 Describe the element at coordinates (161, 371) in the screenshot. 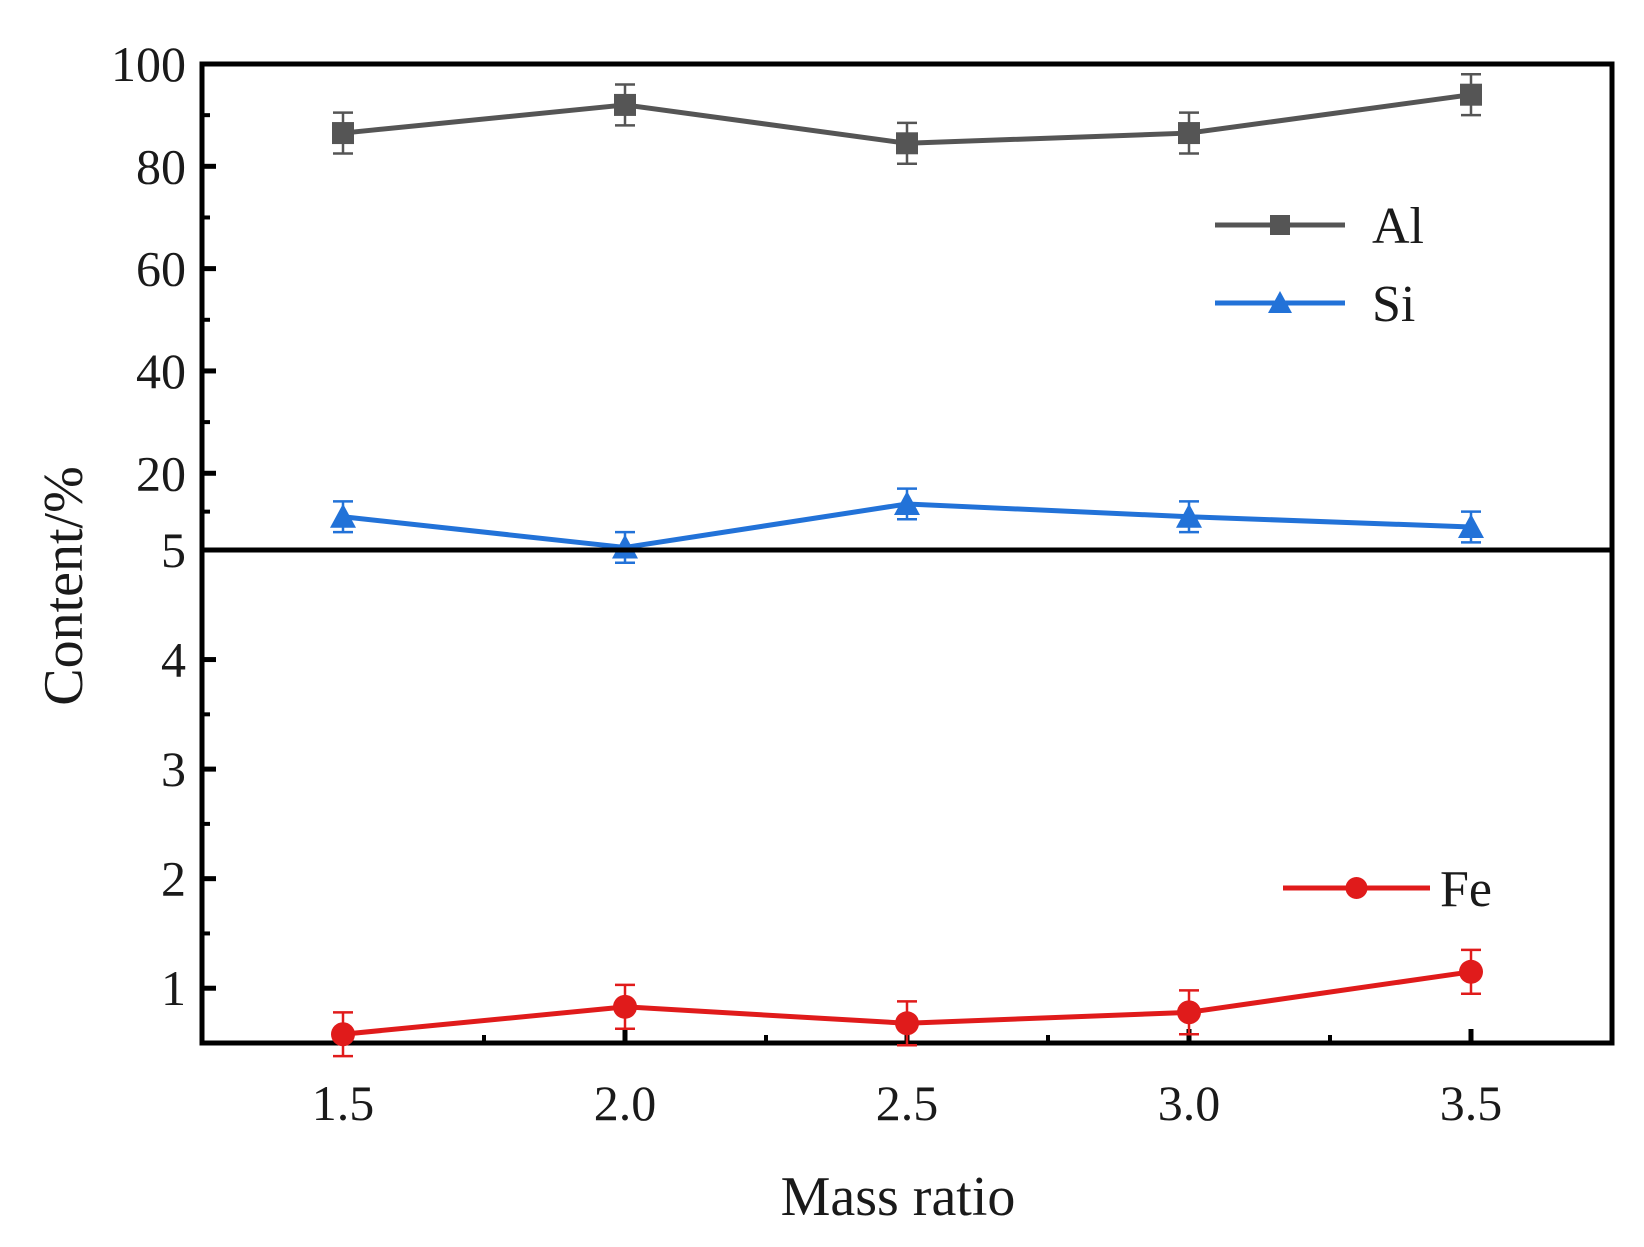

I see `y-tick-label: 40` at that location.